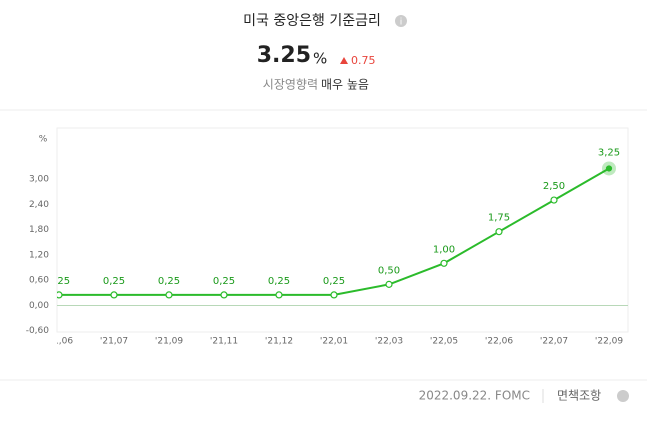 The width and height of the screenshot is (647, 422). I want to click on x-tick-label: '22,06, so click(499, 342).